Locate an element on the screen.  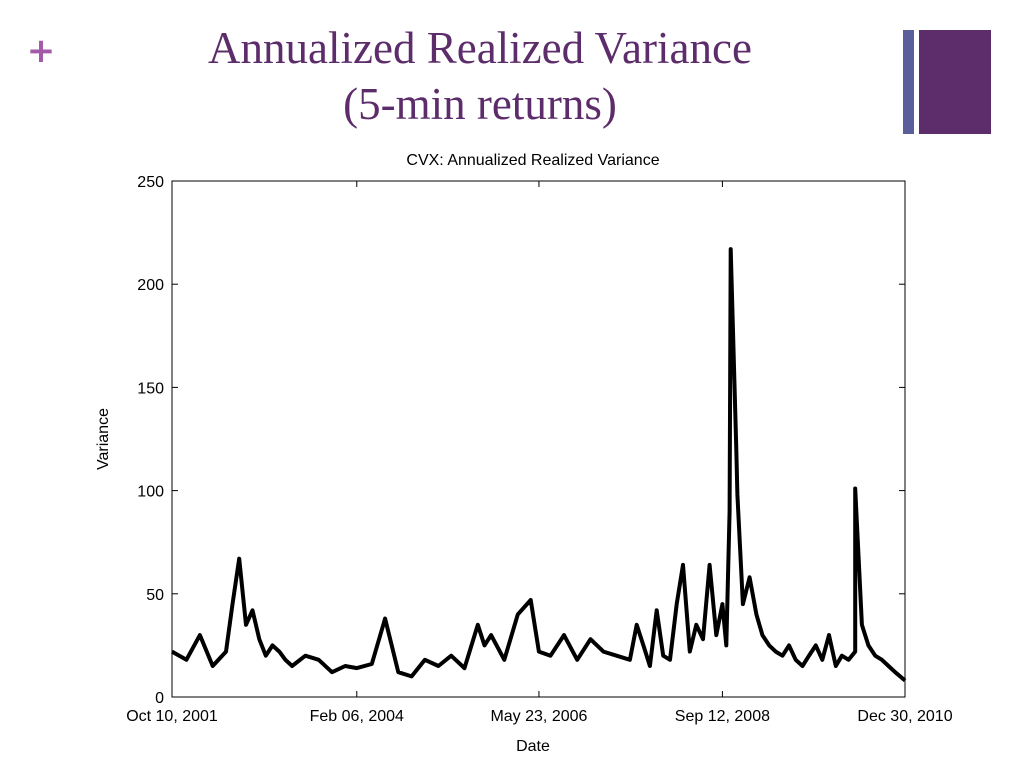
y-tick-label: 0 is located at coordinates (159, 698).